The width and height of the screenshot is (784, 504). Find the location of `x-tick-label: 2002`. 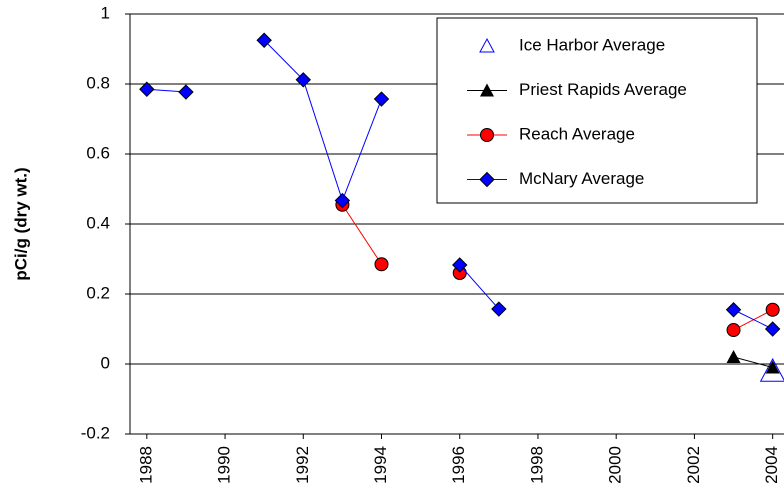

x-tick-label: 2002 is located at coordinates (693, 465).